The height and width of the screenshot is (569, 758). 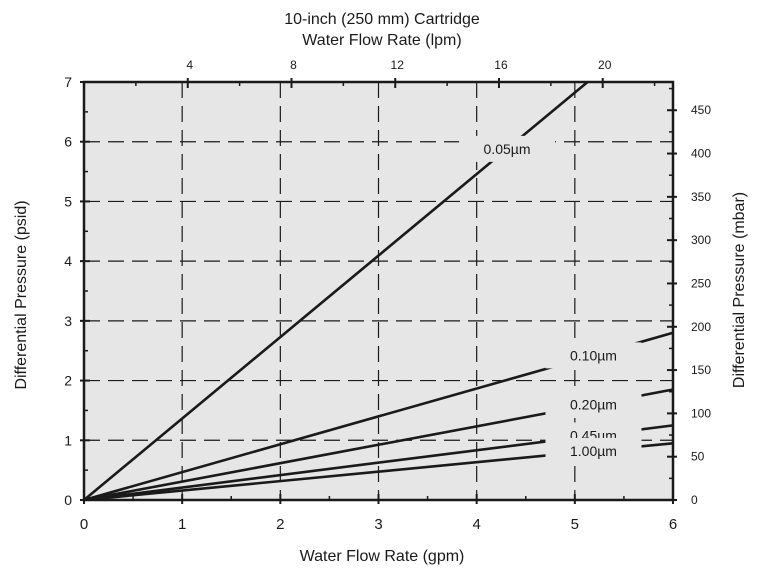 I want to click on left-axis-label: Differential Pressure (psid), so click(x=21, y=294).